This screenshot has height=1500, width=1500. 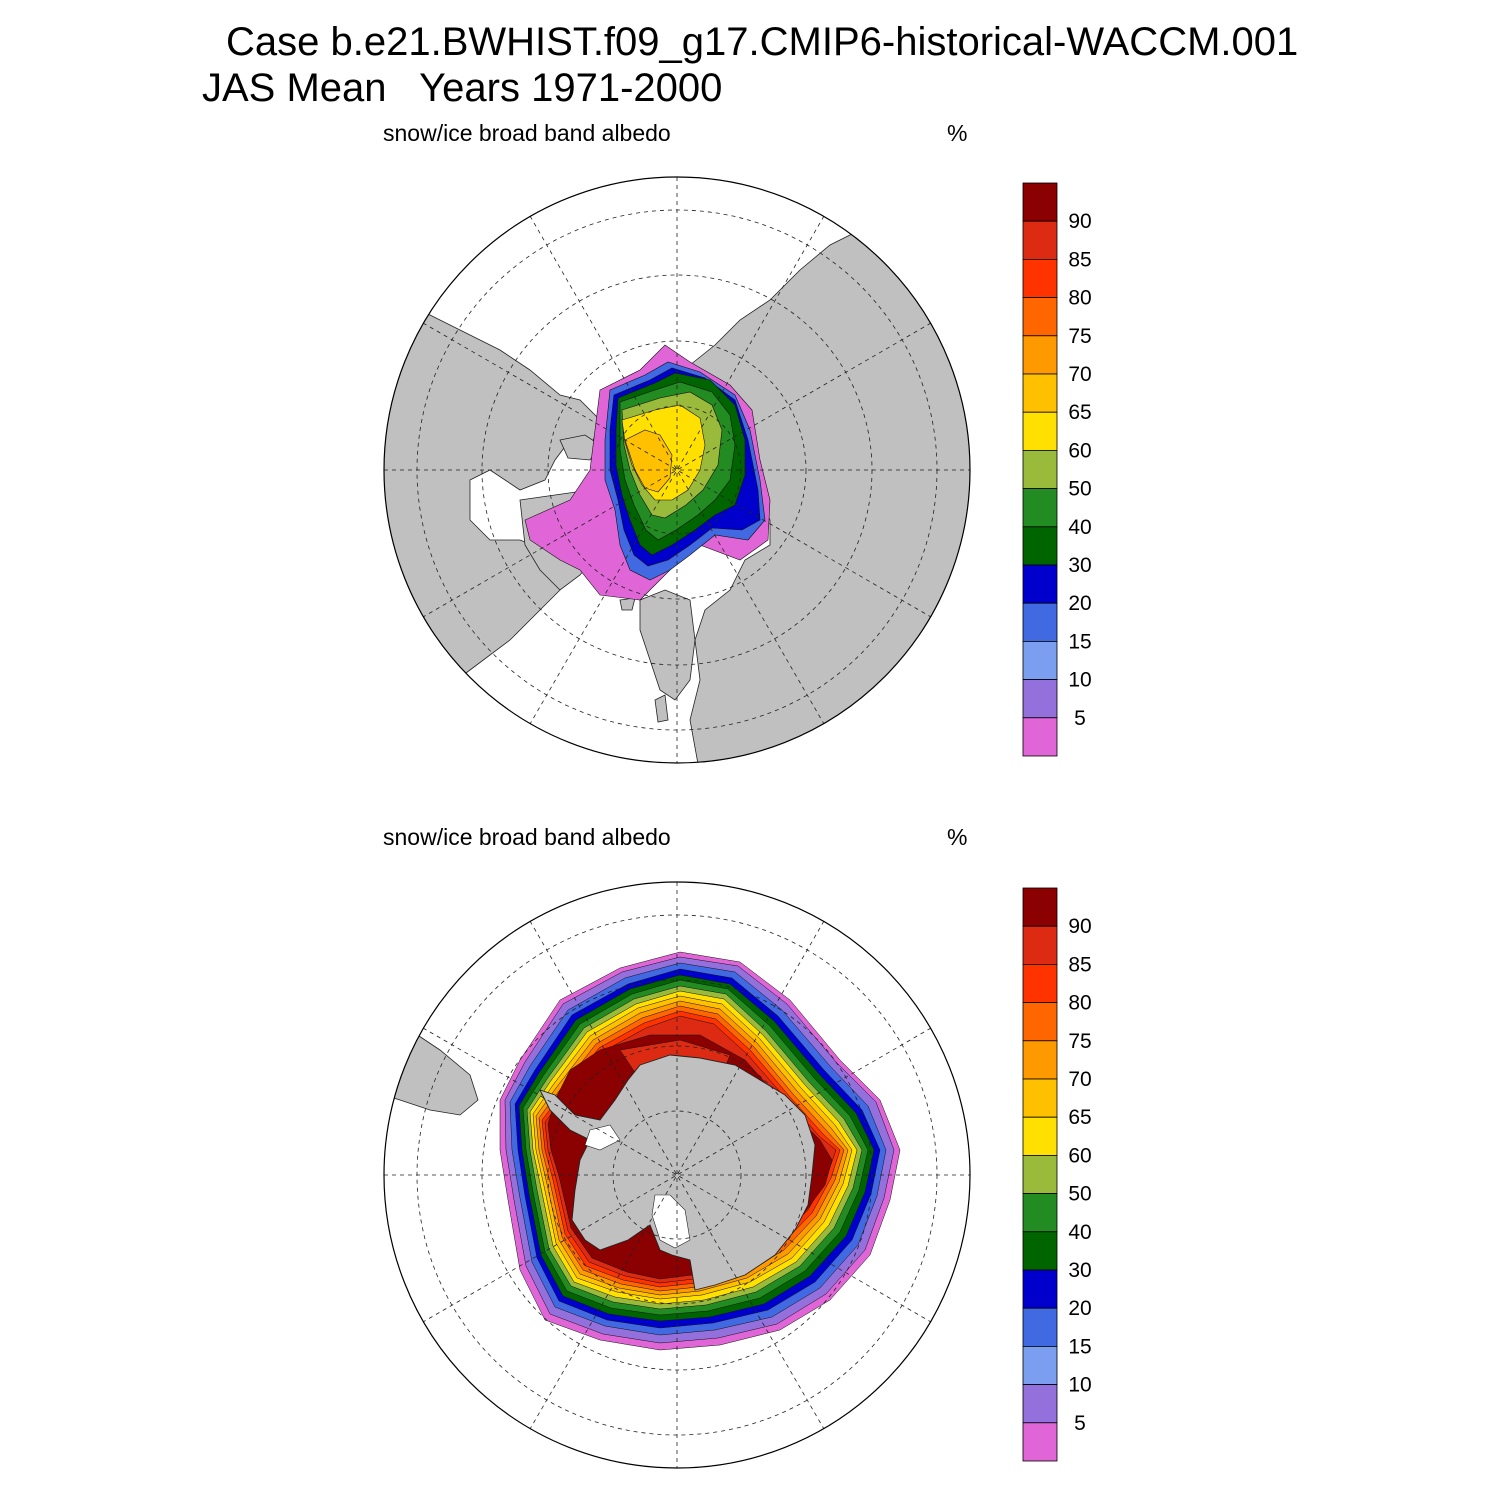 What do you see at coordinates (1079, 1308) in the screenshot?
I see `south-colorbar-tick-label: 20` at bounding box center [1079, 1308].